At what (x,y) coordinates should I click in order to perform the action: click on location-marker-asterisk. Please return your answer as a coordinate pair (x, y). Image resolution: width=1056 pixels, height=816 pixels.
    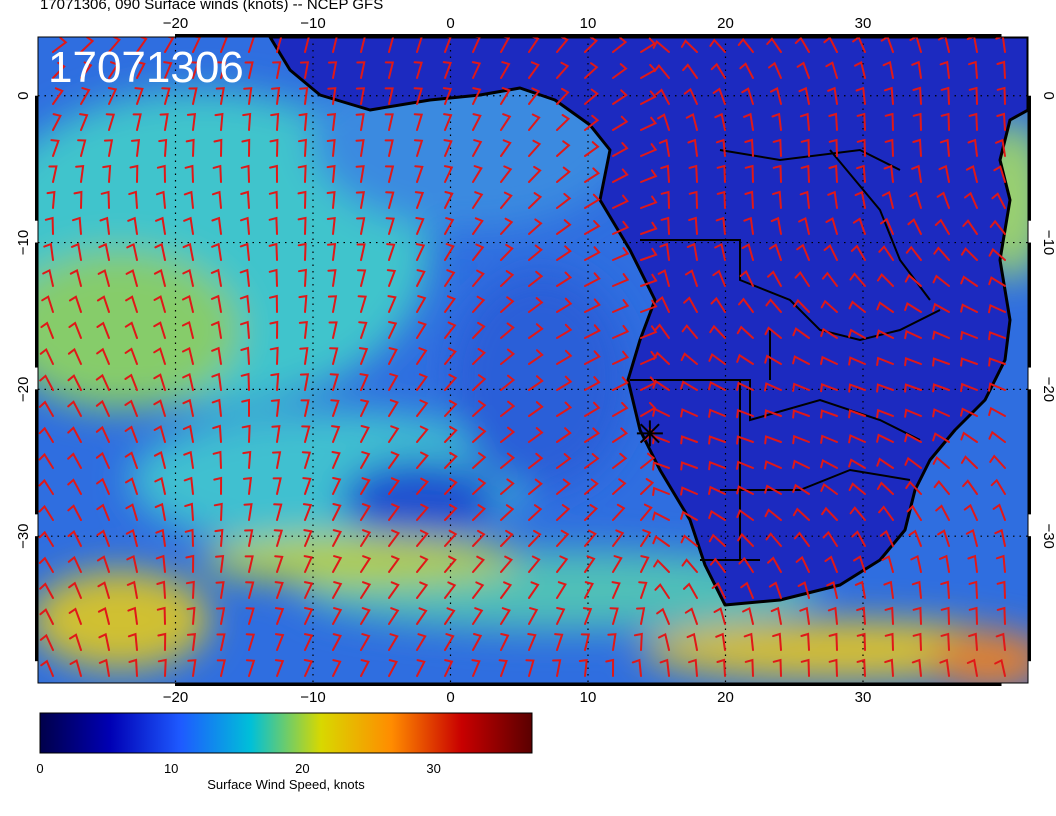
    Looking at the image, I should click on (649, 433).